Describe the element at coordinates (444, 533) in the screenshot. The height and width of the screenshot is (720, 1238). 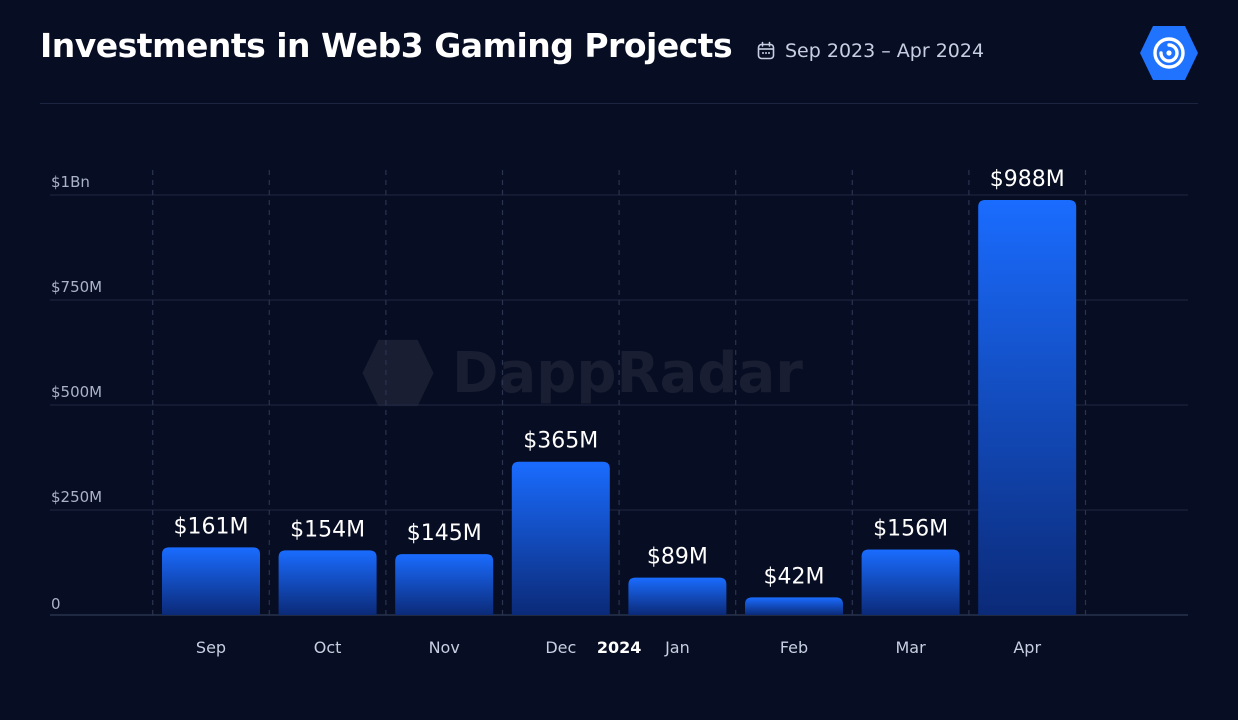
I see `bar-value-label: $145M` at that location.